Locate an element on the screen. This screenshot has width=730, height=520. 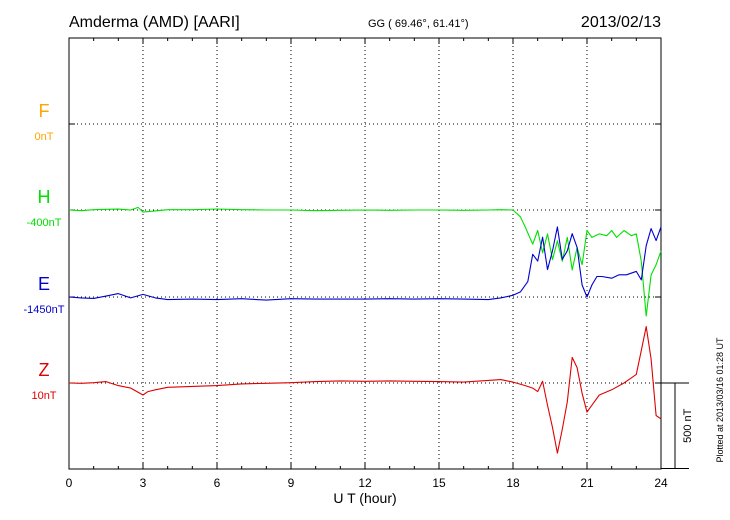
series-line-e is located at coordinates (365, 263).